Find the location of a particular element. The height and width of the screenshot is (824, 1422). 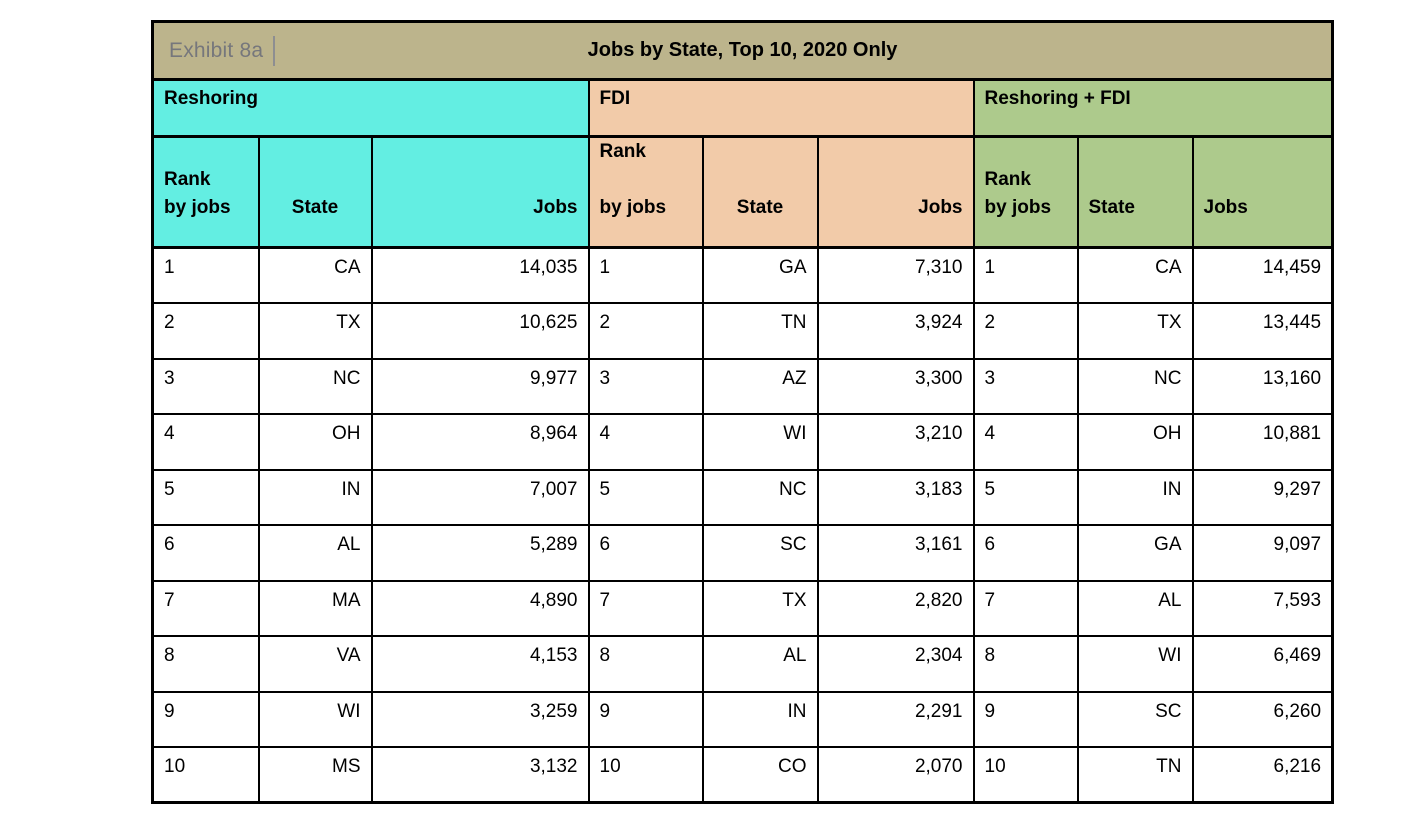

combined-jobs-cell: 13,445 is located at coordinates (1262, 331).